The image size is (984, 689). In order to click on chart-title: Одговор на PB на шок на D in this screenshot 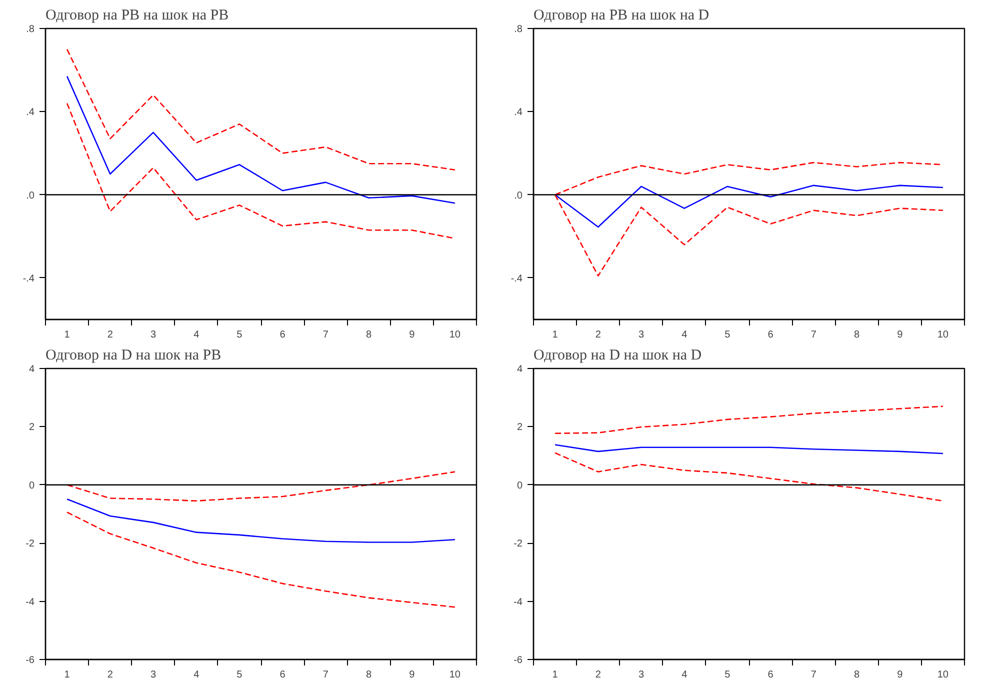, I will do `click(622, 16)`.